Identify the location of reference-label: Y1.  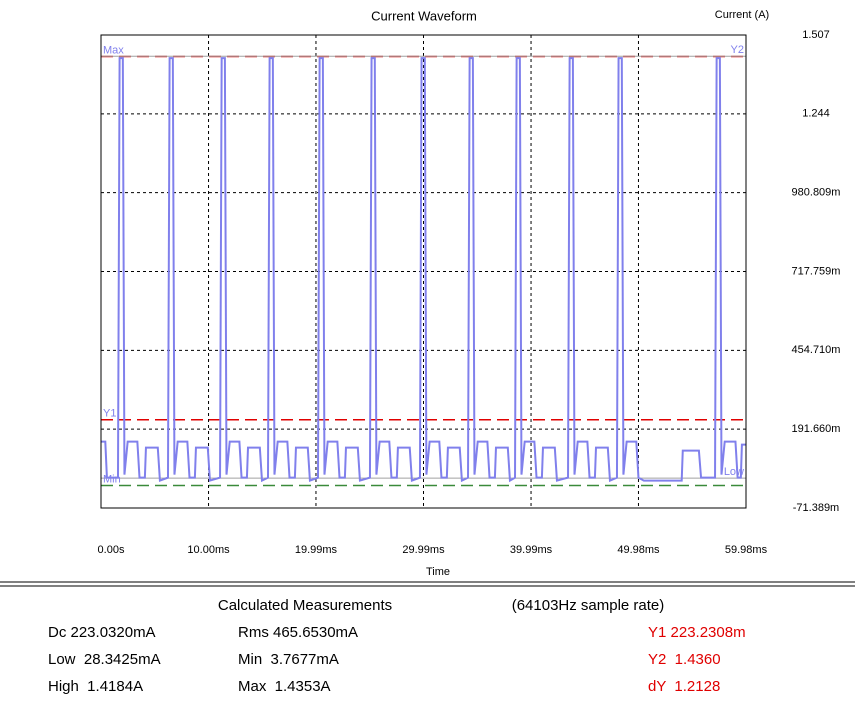
(109, 414).